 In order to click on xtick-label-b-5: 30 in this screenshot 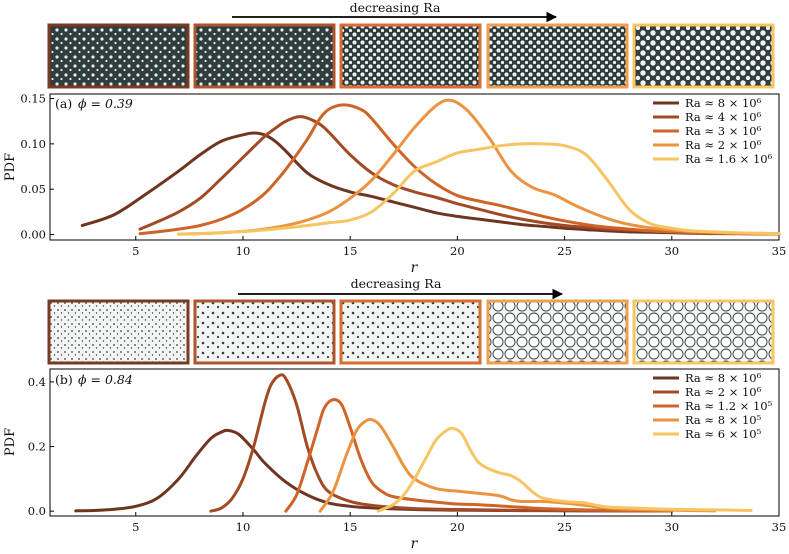, I will do `click(671, 527)`.